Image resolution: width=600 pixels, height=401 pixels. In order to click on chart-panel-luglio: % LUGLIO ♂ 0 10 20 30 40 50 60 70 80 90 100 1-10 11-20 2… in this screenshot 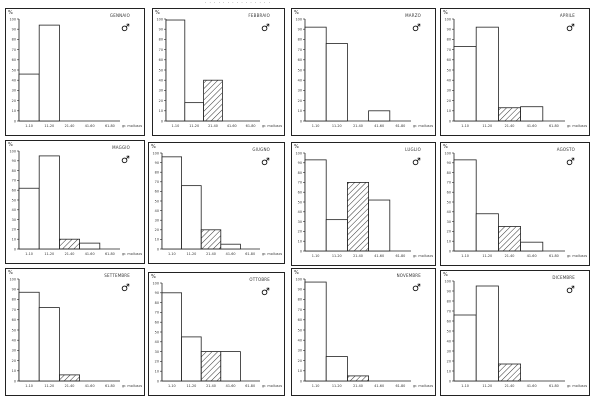, I will do `click(363, 204)`.